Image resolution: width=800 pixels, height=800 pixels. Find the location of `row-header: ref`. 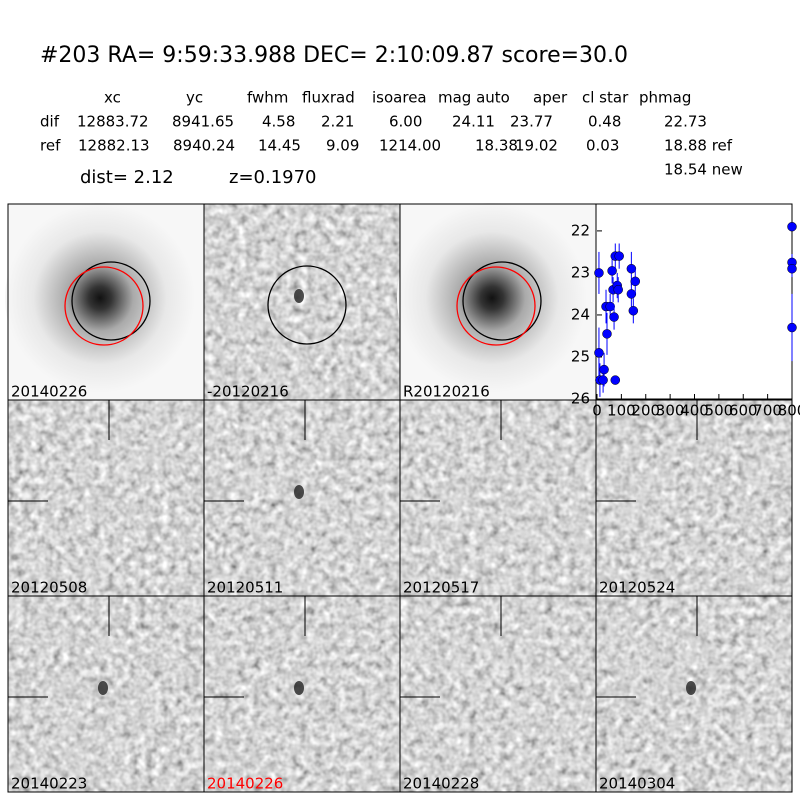

row-header: ref is located at coordinates (50, 146).